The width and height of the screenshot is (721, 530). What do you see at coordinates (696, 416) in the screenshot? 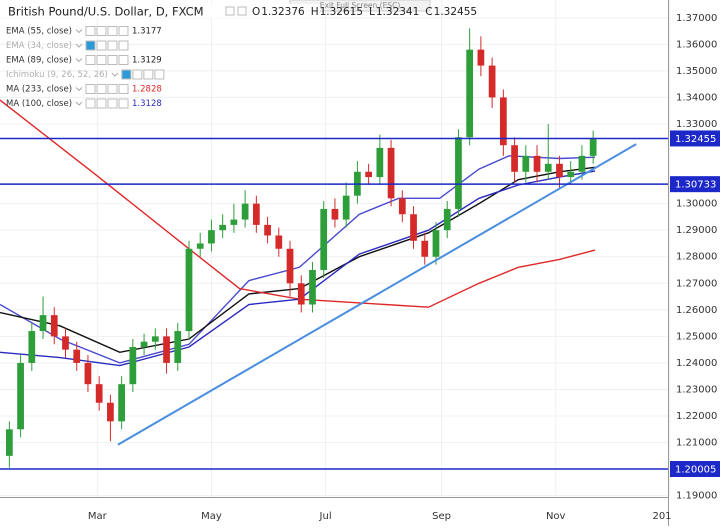
I see `y-tick-label: 1.22000` at bounding box center [696, 416].